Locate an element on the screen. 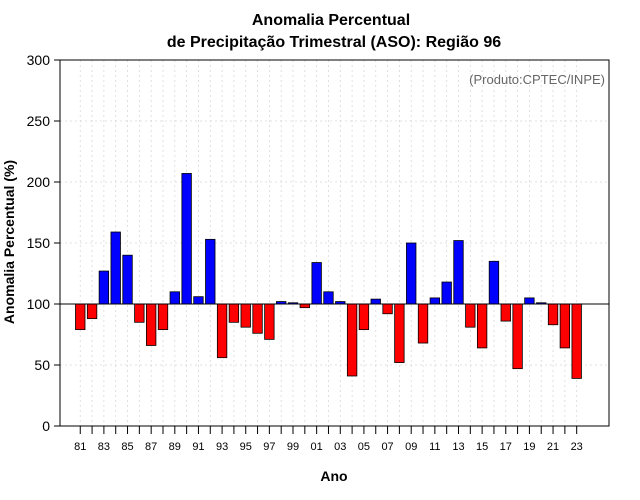  x-tick-label: 81 is located at coordinates (80, 447).